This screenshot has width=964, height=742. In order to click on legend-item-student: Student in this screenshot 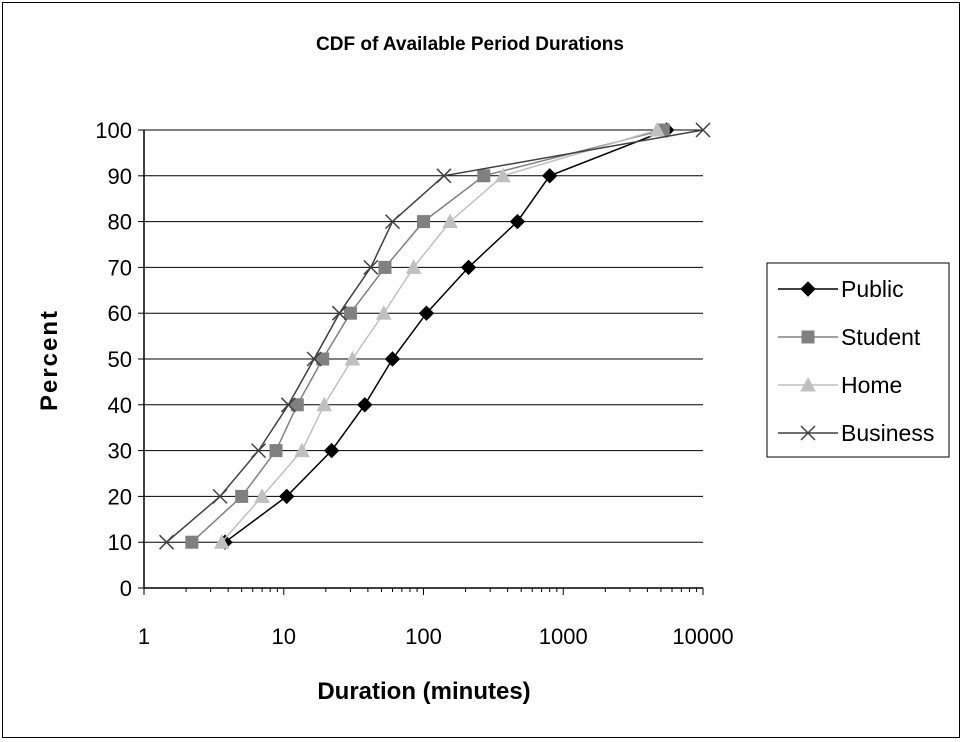, I will do `click(849, 337)`.